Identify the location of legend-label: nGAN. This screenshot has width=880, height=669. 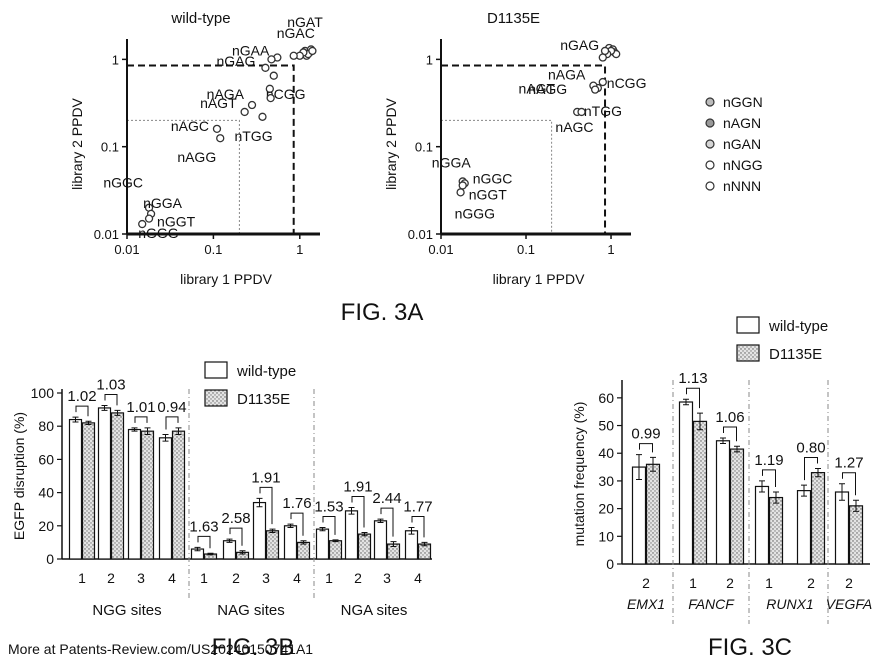
(742, 144).